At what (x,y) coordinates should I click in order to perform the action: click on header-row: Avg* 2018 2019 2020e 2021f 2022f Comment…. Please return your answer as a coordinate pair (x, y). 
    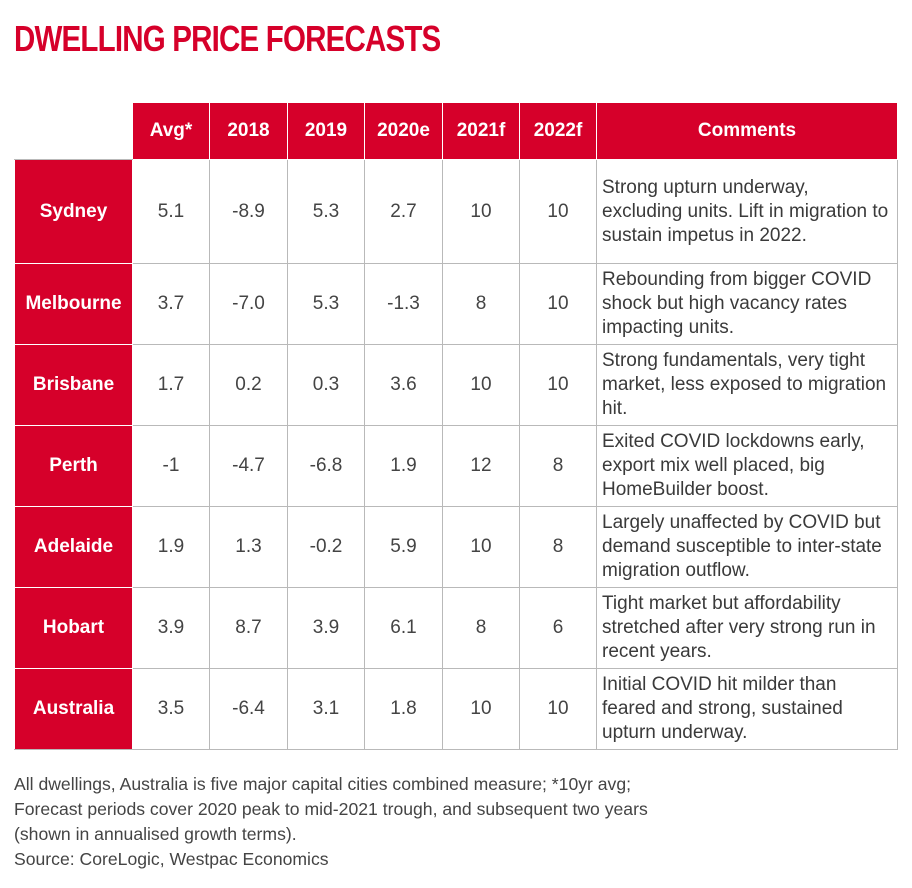
    Looking at the image, I should click on (456, 131).